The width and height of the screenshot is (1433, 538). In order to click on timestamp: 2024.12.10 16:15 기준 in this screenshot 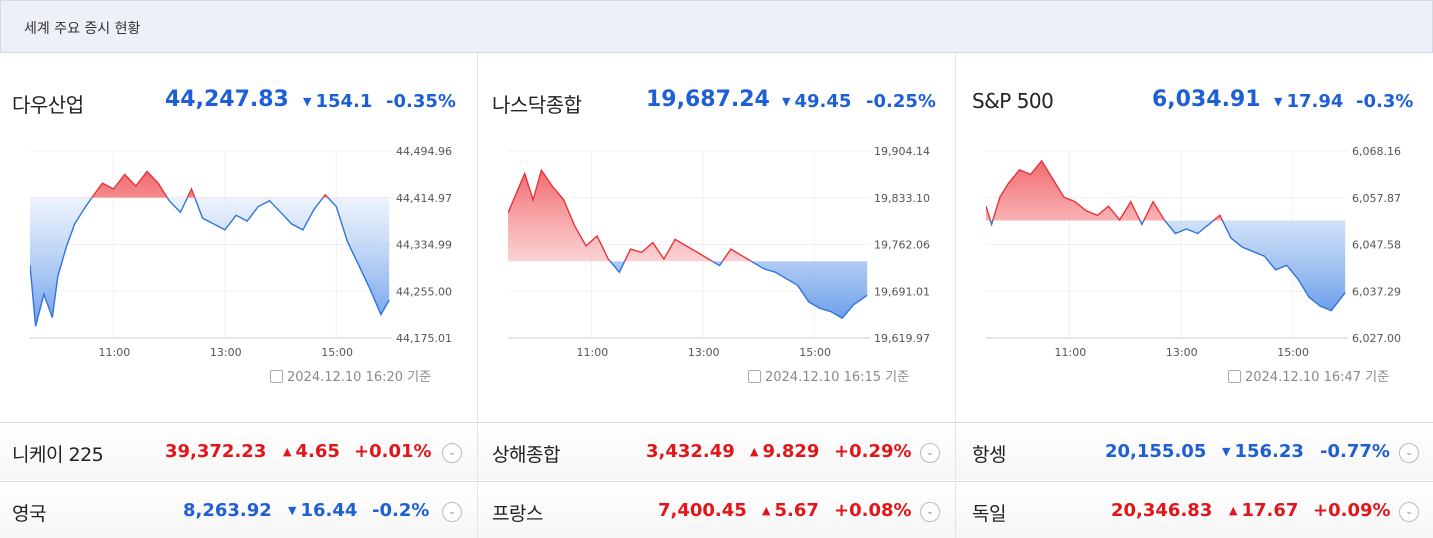, I will do `click(828, 375)`.